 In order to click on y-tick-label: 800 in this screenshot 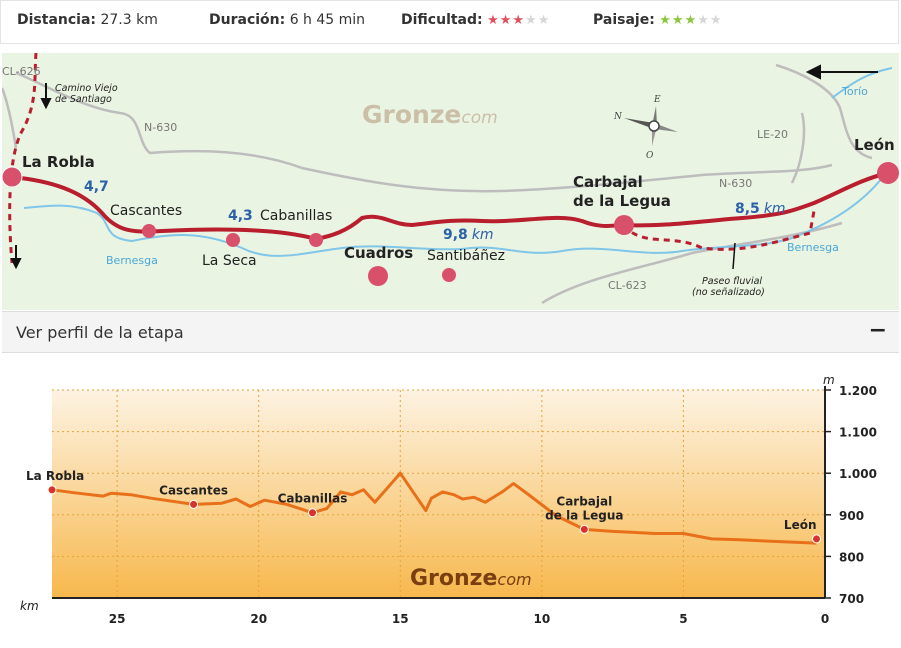, I will do `click(851, 557)`.